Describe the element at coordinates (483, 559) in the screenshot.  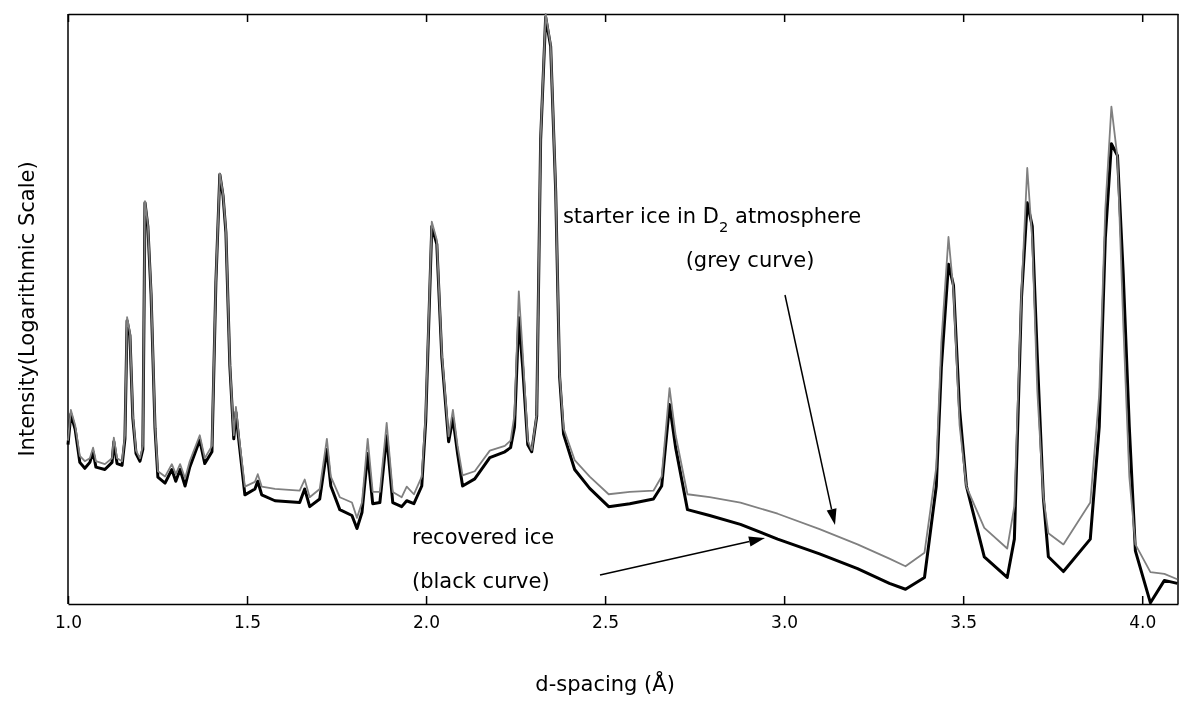
I see `annotation: recovered ice (black curve)` at that location.